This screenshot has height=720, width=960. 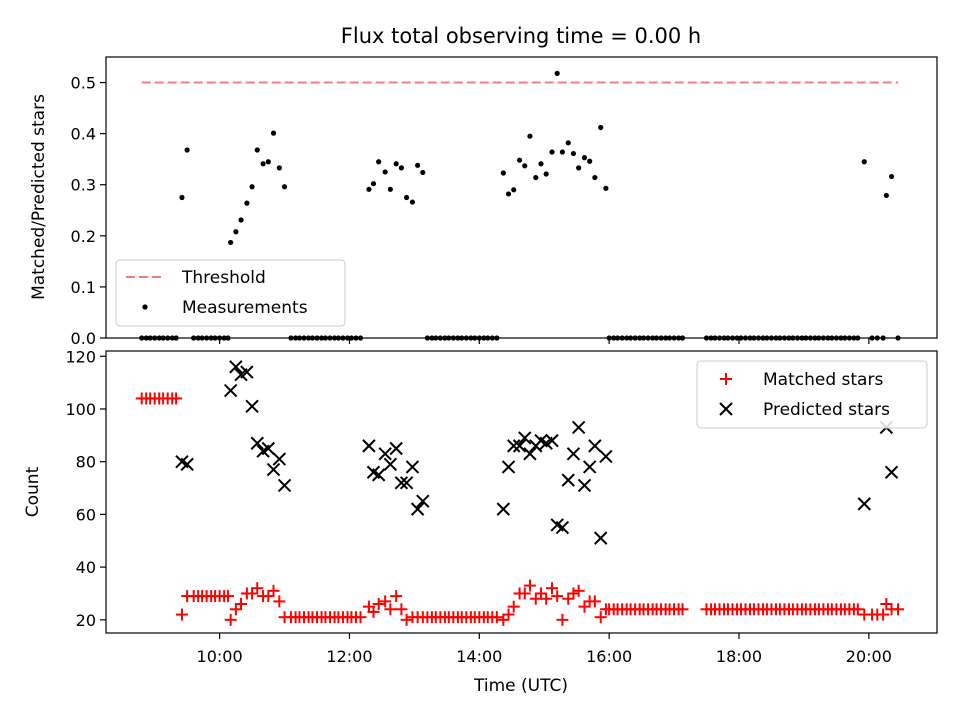 What do you see at coordinates (86, 567) in the screenshot?
I see `bottom-y-tick-label: 40` at bounding box center [86, 567].